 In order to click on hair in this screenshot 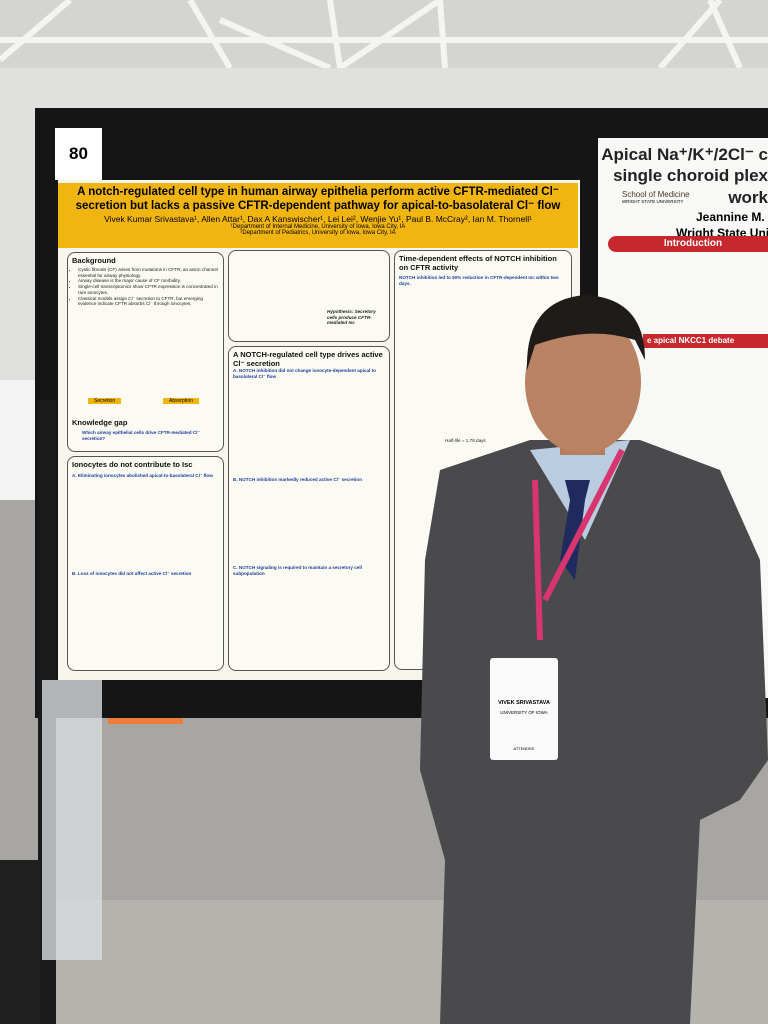, I will do `click(585, 332)`.